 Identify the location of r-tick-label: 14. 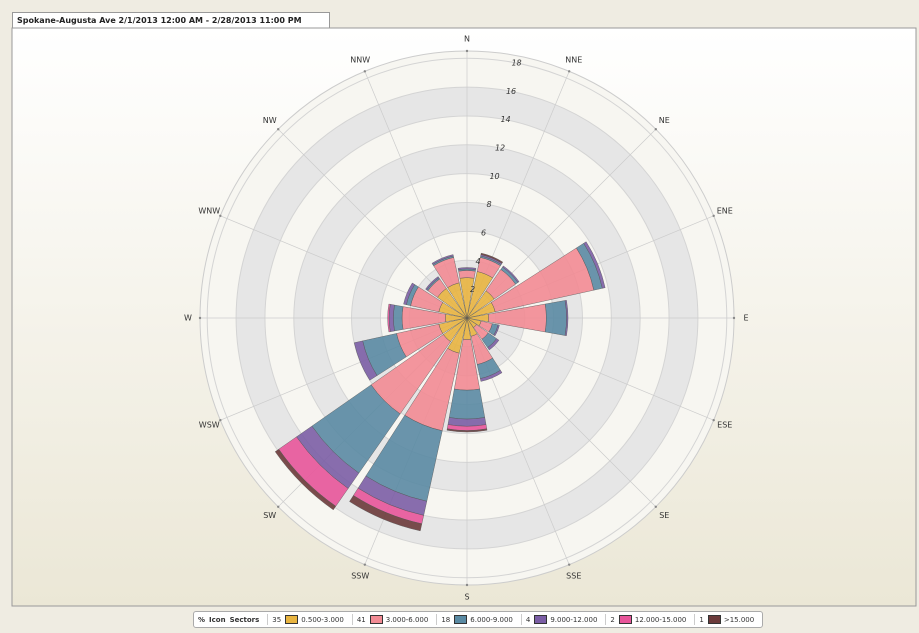
(505, 119).